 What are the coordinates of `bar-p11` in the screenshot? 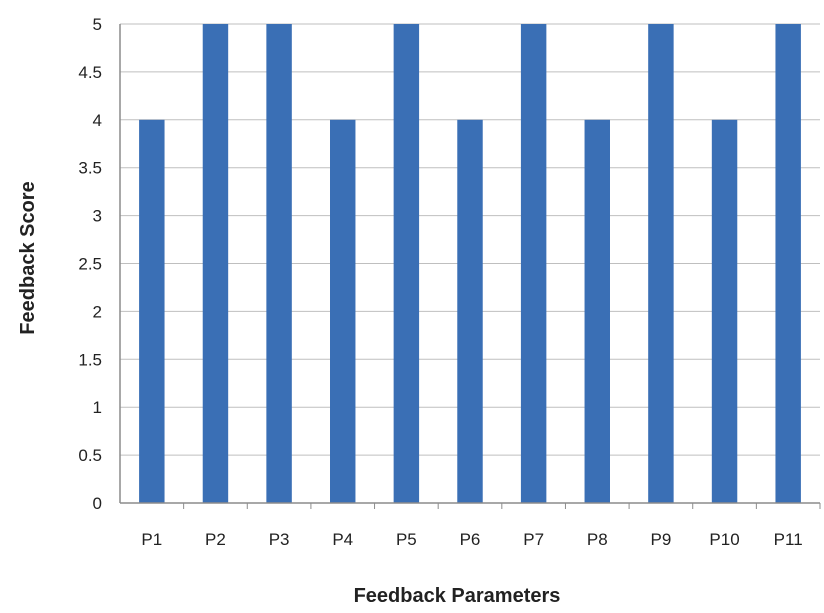 It's located at (788, 263).